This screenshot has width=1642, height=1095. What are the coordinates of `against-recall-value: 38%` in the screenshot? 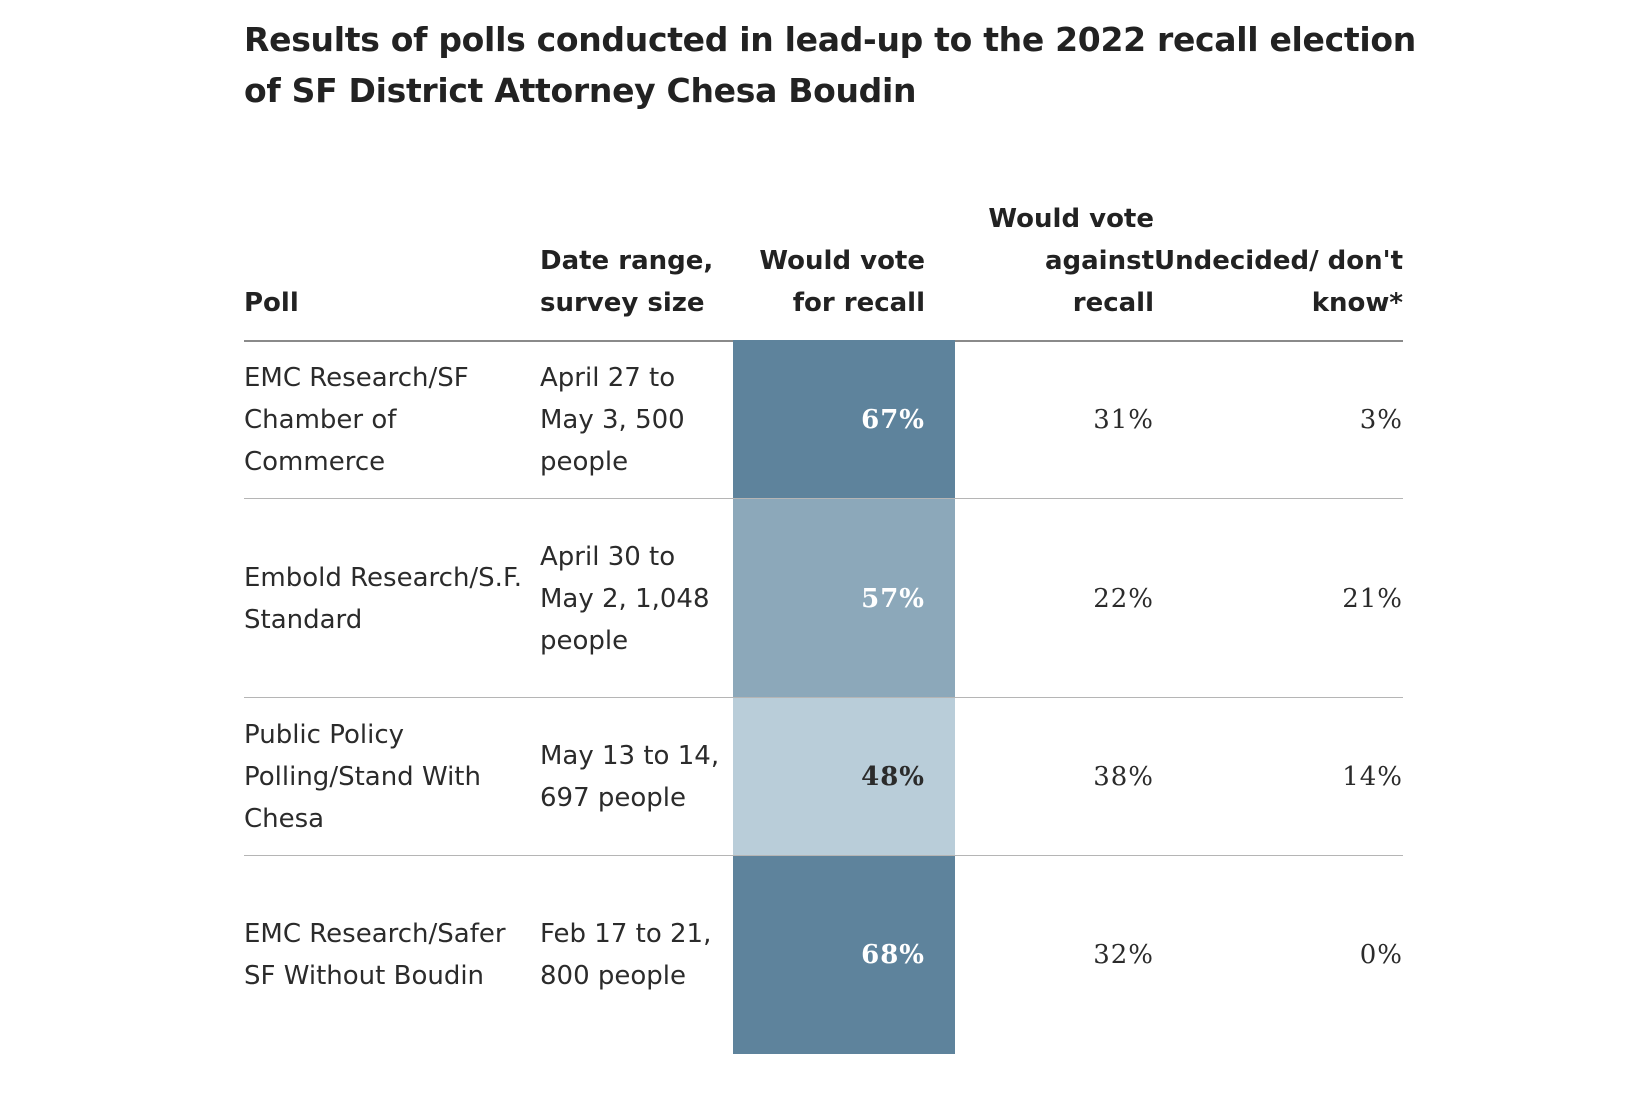 It's located at (1123, 777).